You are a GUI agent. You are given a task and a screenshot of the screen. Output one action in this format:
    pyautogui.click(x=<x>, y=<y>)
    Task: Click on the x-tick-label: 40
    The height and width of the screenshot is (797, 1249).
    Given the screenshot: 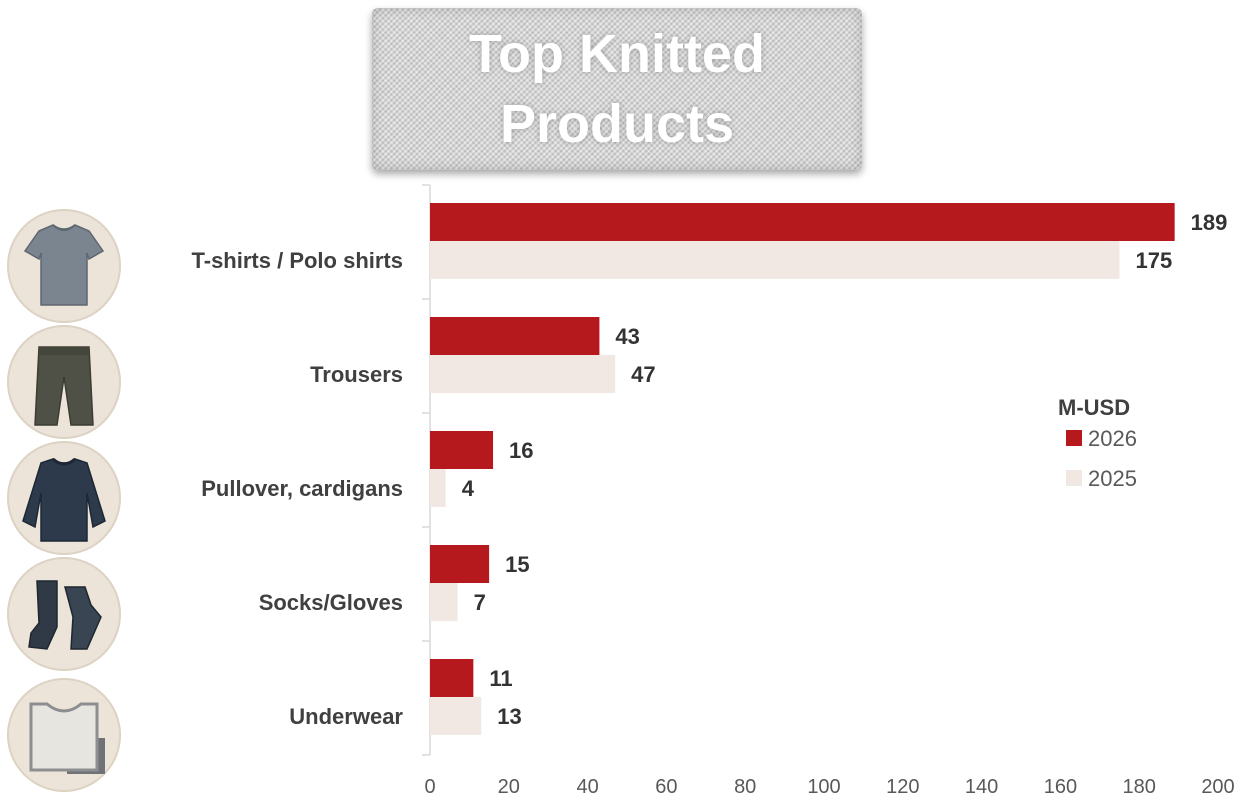 What is the action you would take?
    pyautogui.click(x=587, y=786)
    